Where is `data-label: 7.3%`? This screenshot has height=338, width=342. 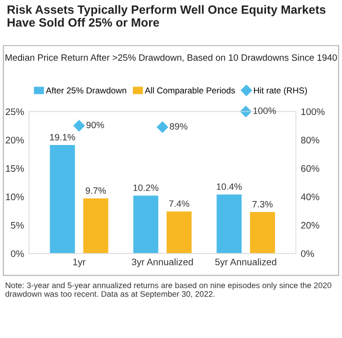 data-label: 7.3% is located at coordinates (262, 204).